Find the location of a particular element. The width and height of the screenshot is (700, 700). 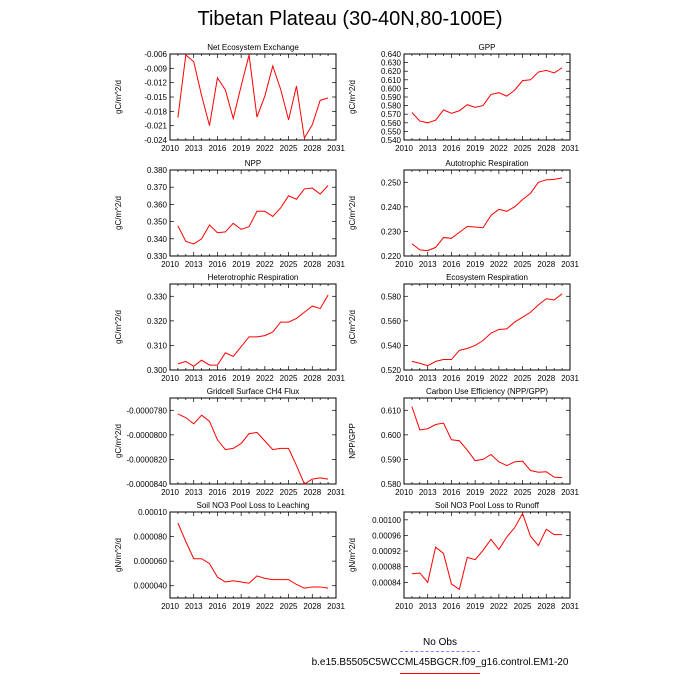

y-tick-label: 0.380 is located at coordinates (157, 170).